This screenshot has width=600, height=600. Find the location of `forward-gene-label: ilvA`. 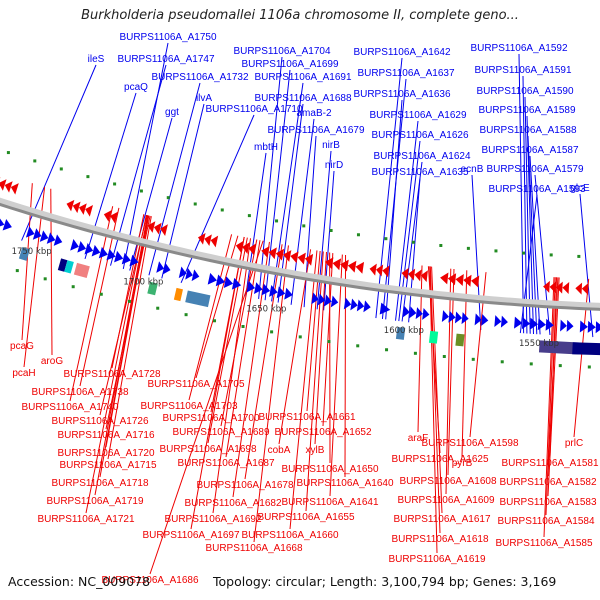

forward-gene-label: ilvA is located at coordinates (204, 98).